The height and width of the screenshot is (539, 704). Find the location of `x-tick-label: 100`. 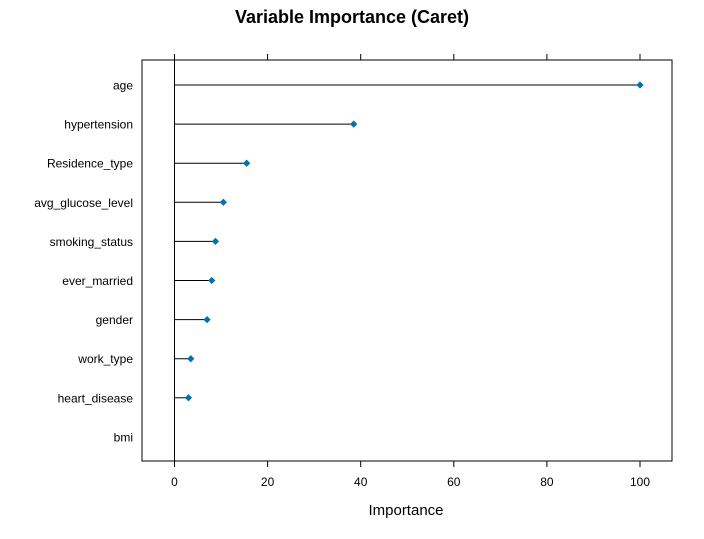

x-tick-label: 100 is located at coordinates (640, 482).